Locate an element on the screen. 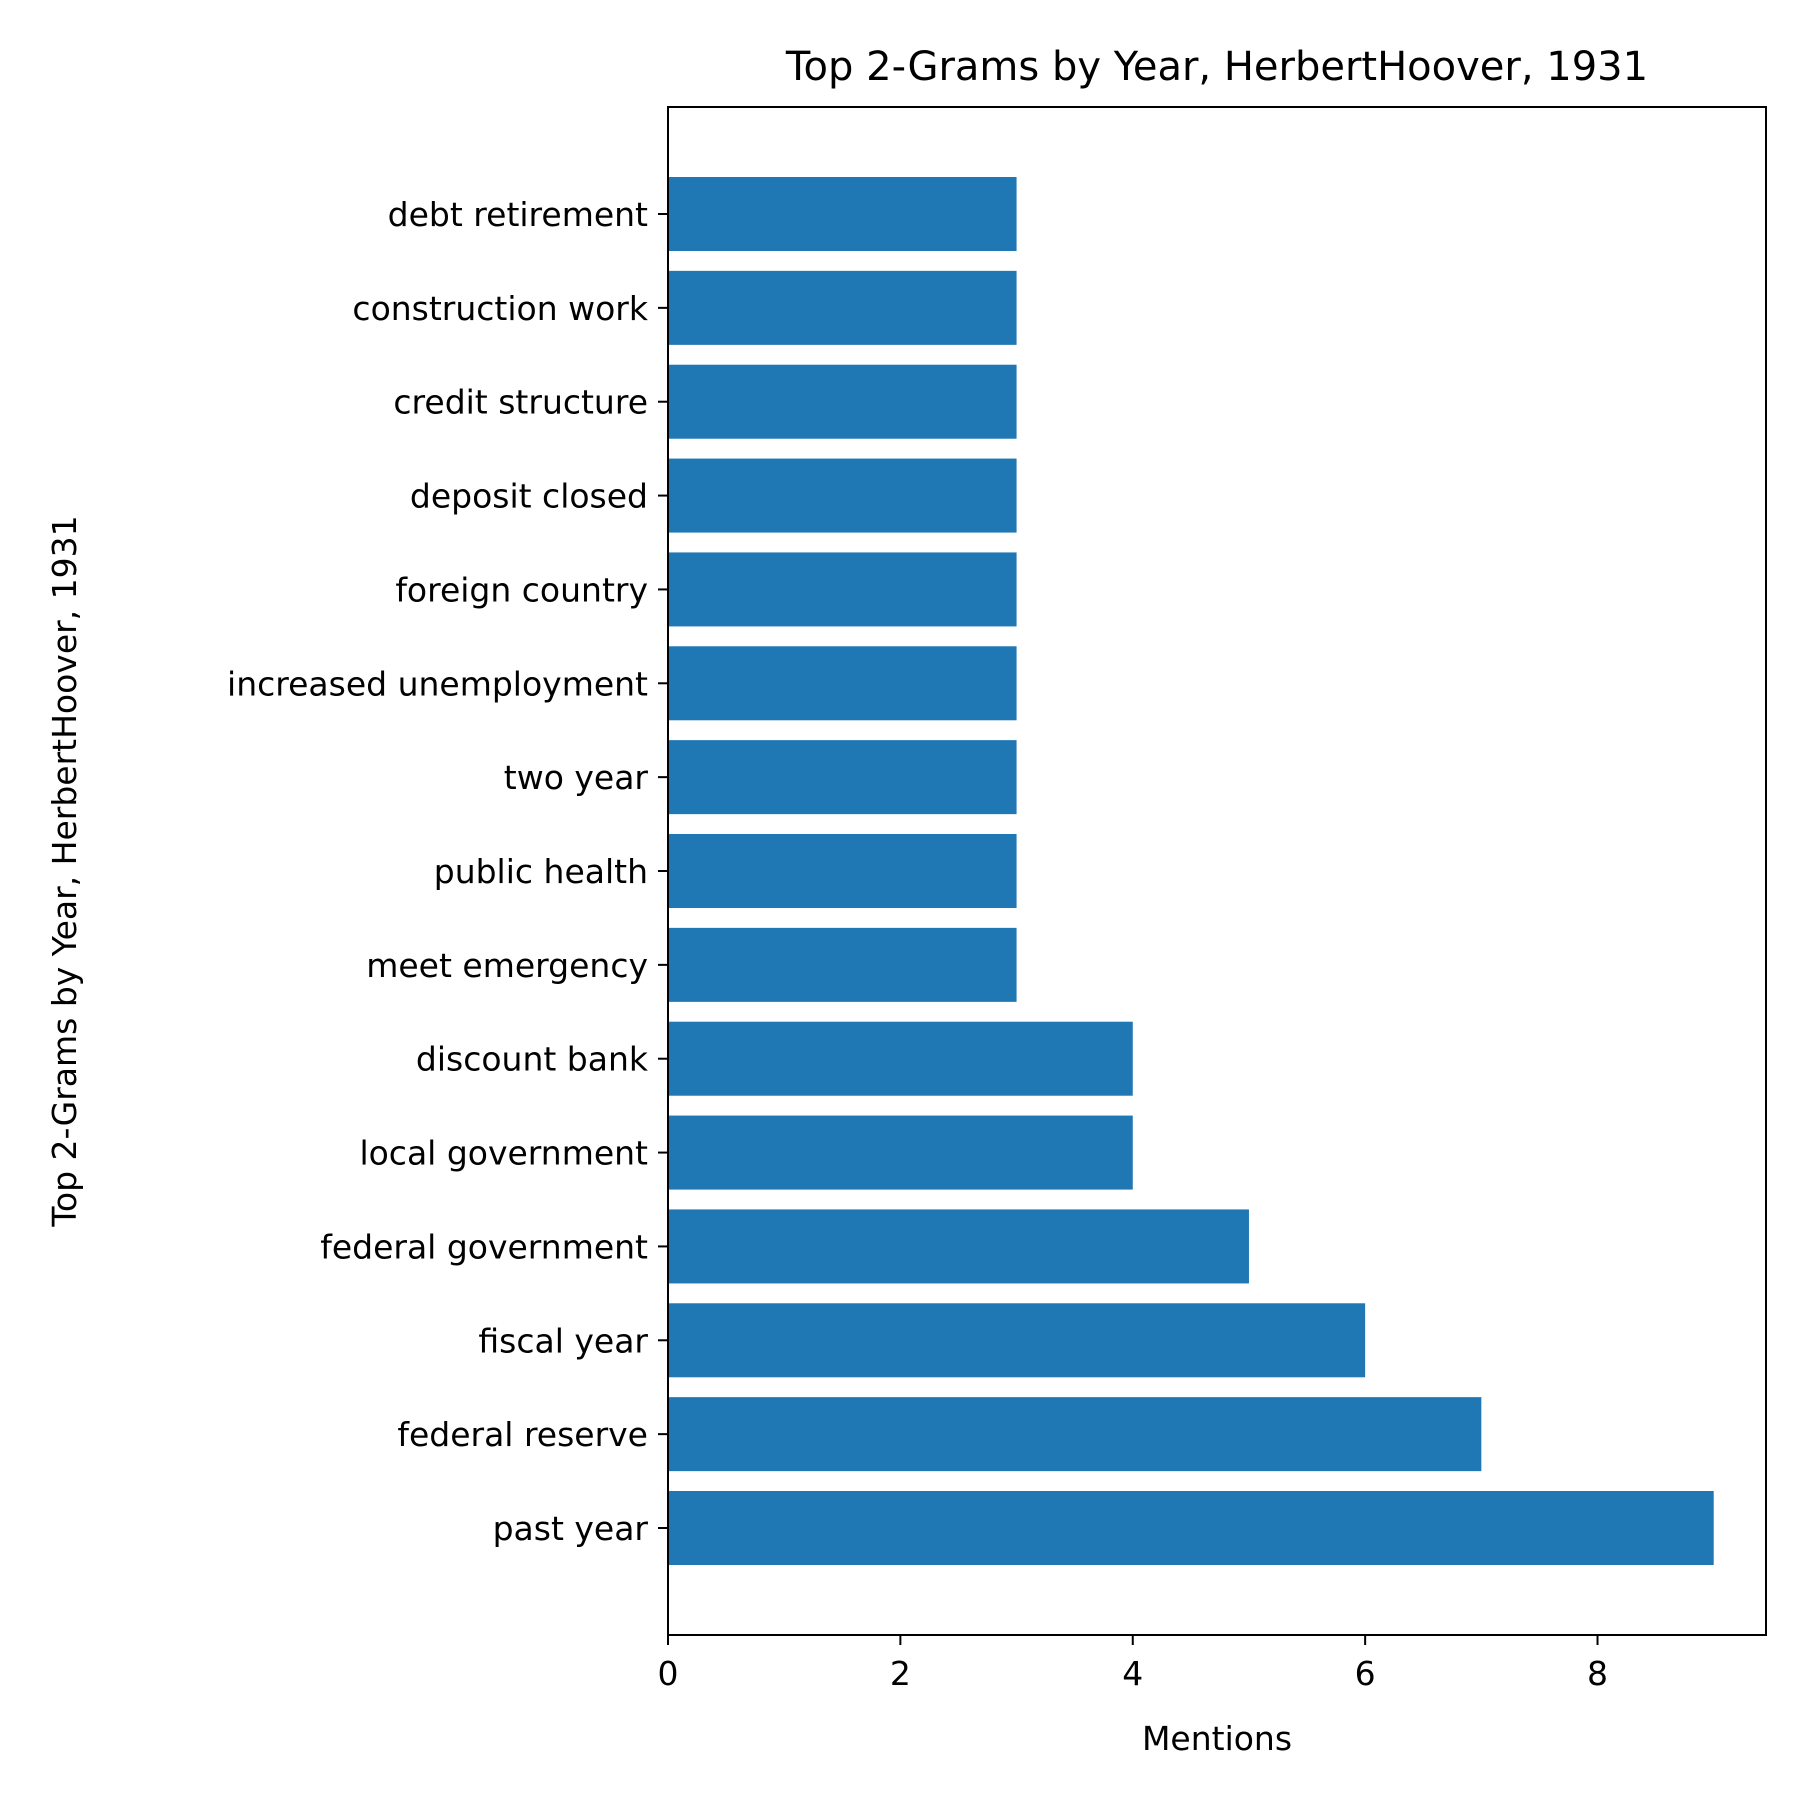 The image size is (1800, 1804). bar-local-government is located at coordinates (900, 1152).